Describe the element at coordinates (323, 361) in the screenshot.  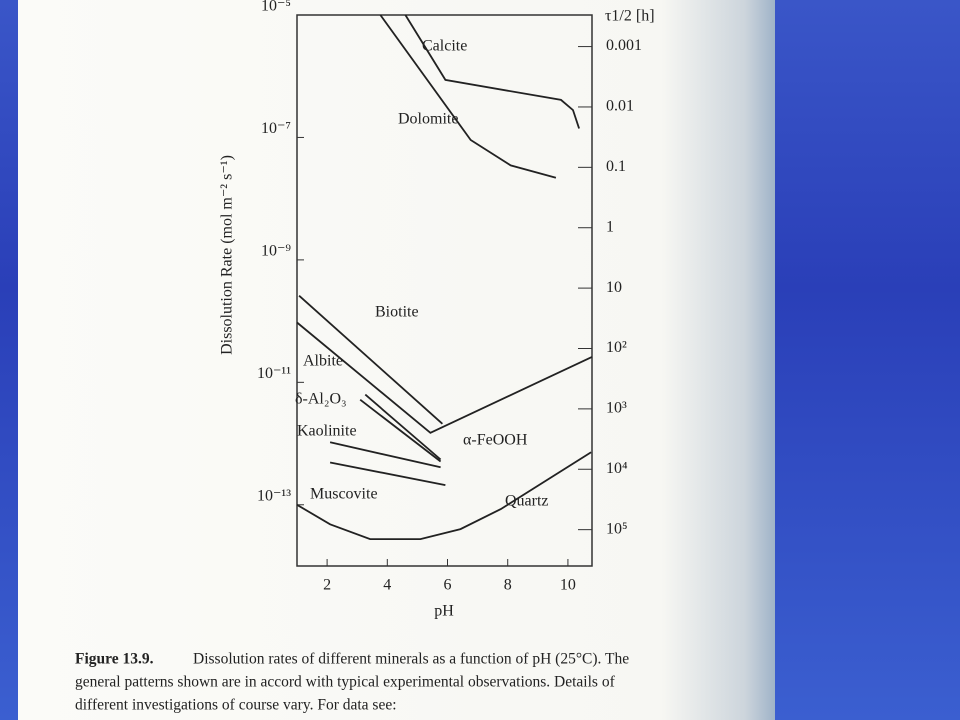
I see `curve-label: Albite` at that location.